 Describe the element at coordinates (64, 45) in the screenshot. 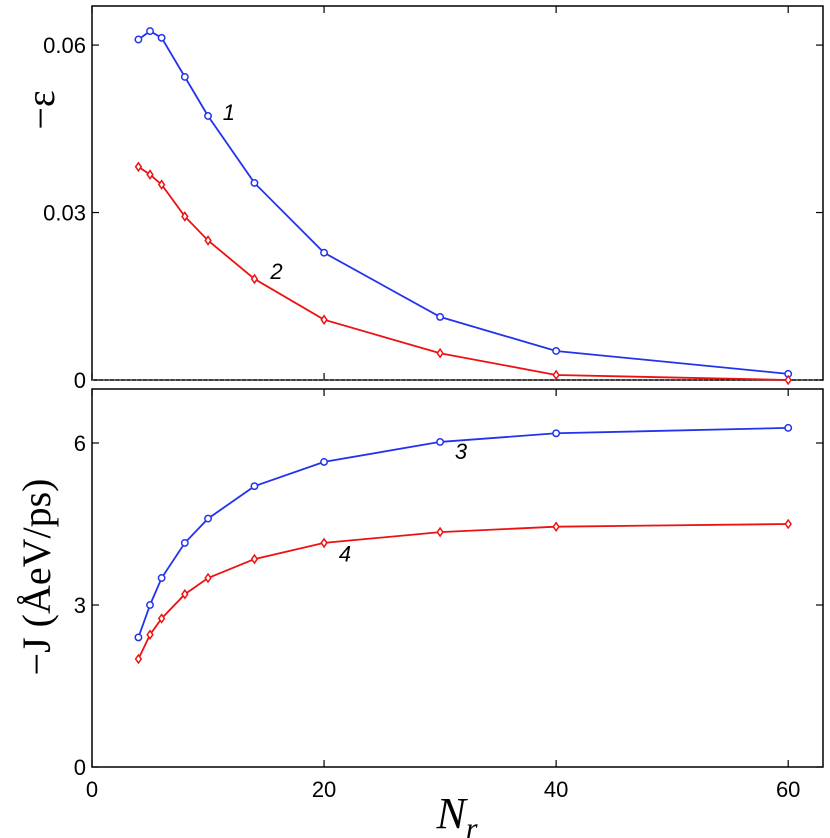

I see `y-tick-label: 0.06` at that location.